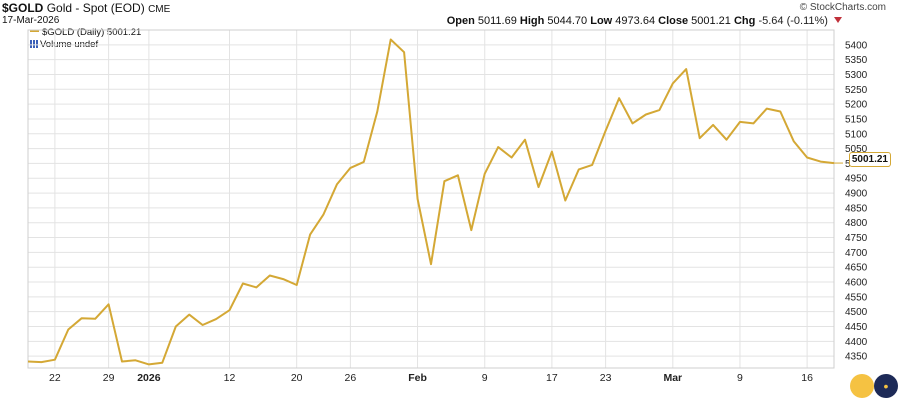 This screenshot has width=900, height=400. What do you see at coordinates (856, 134) in the screenshot?
I see `y-tick-label: 5100` at bounding box center [856, 134].